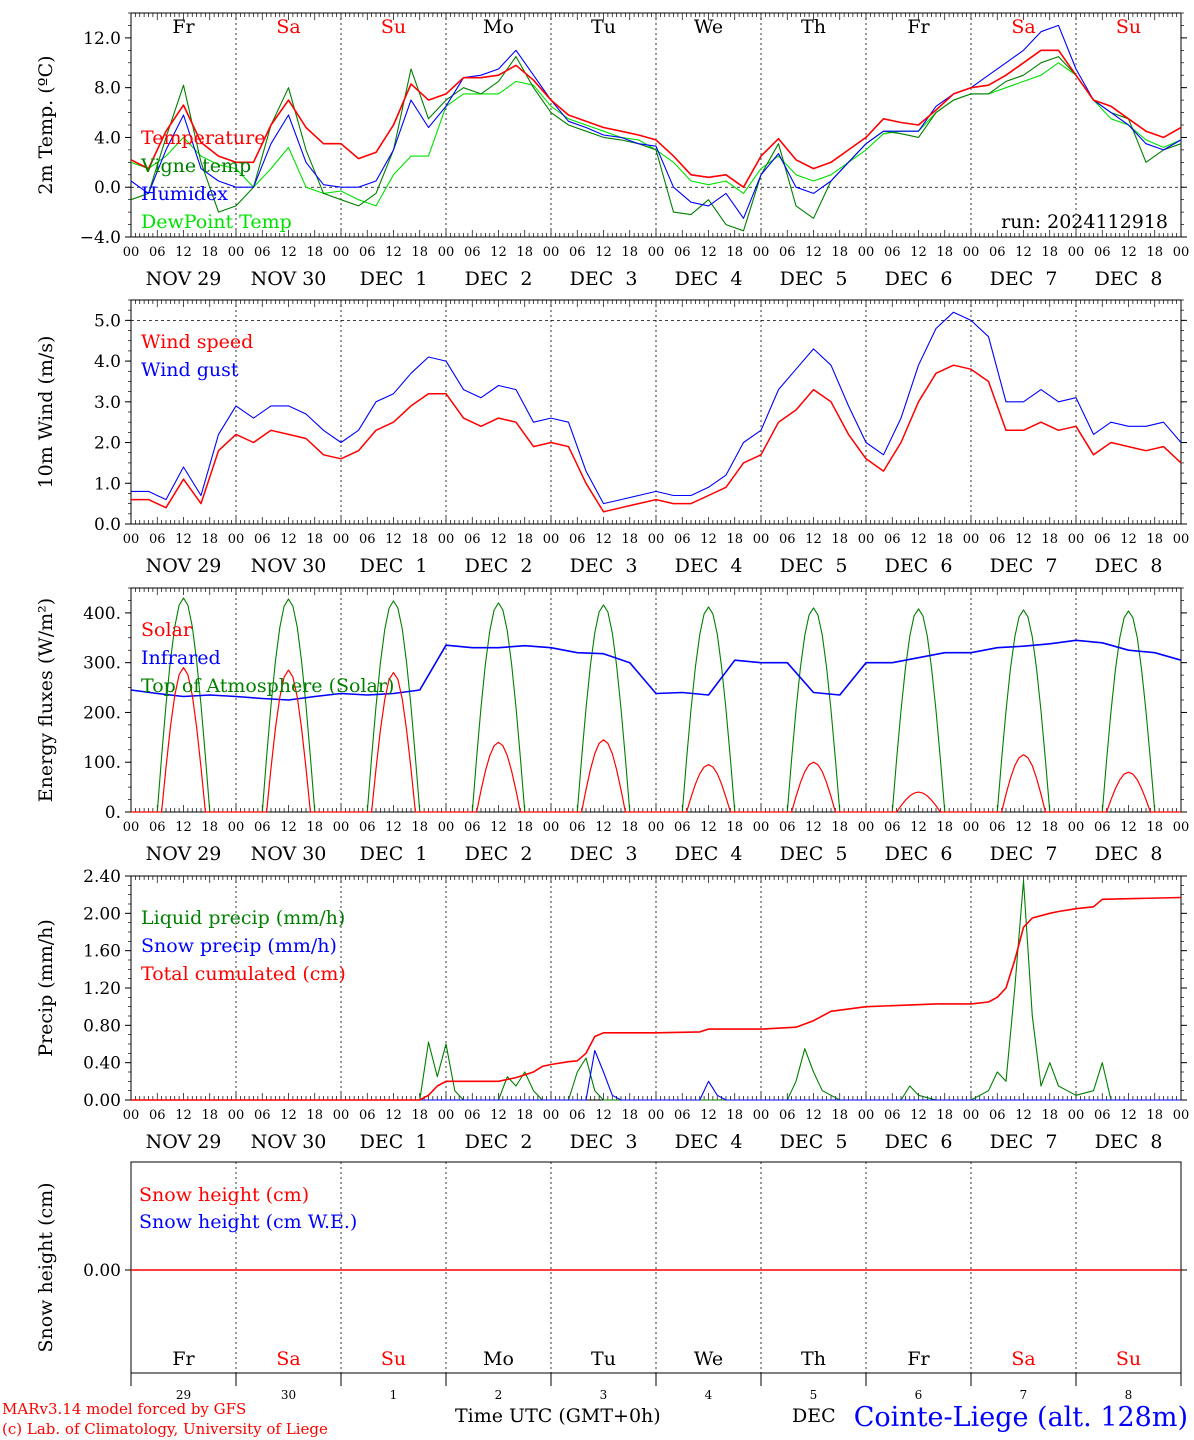 This screenshot has width=1194, height=1440. Describe the element at coordinates (604, 1395) in the screenshot. I see `day-number-label: 3` at that location.